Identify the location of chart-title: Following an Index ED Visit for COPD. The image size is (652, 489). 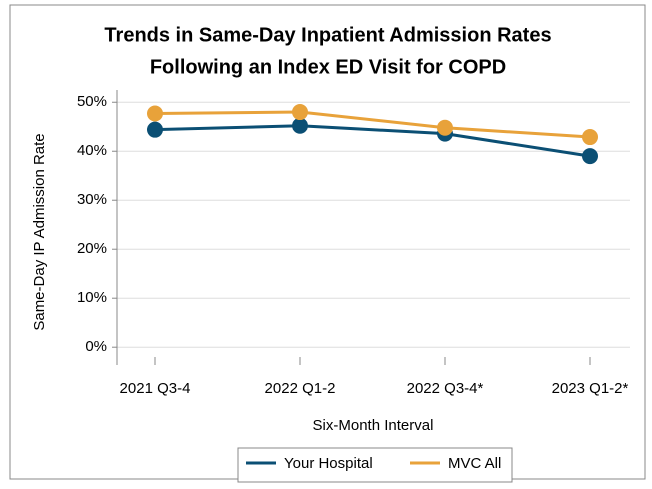
(328, 67).